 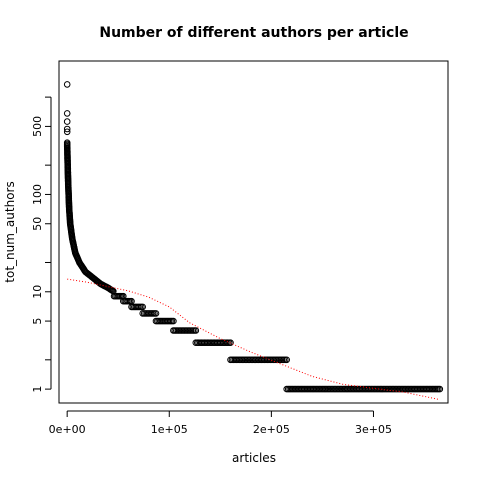 What do you see at coordinates (271, 429) in the screenshot?
I see `x-tick-label: 2e+05` at bounding box center [271, 429].